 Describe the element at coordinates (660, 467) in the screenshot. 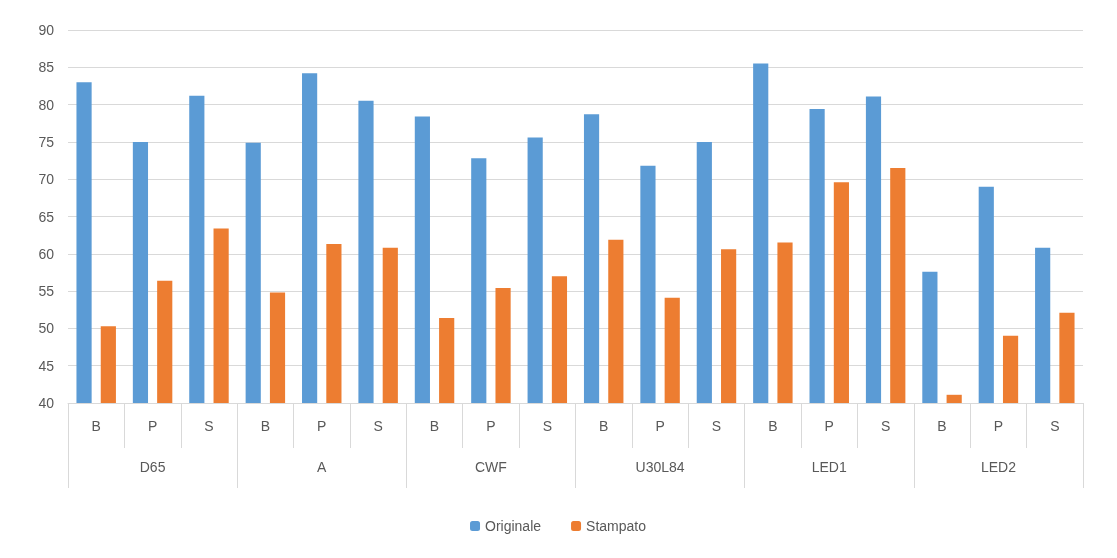

I see `text: U30L84` at that location.